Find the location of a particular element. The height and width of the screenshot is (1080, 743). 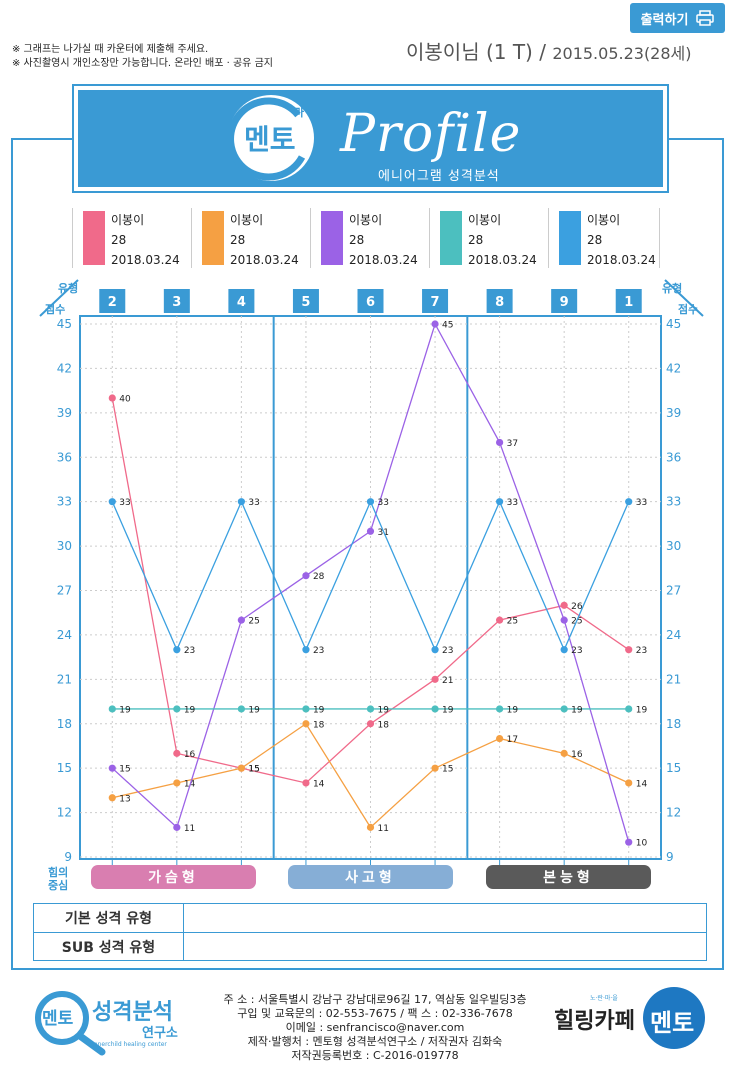

banner-logo-text: 멘토 is located at coordinates (270, 139).